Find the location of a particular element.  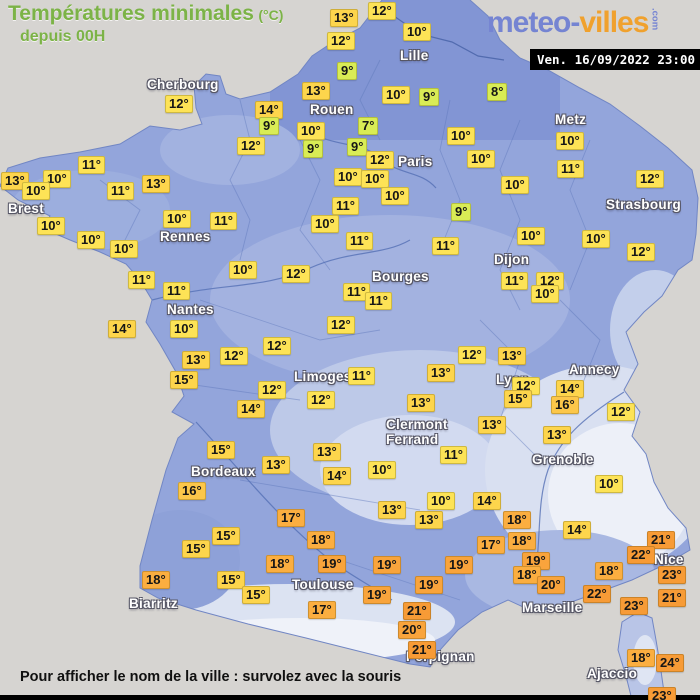

meteo-villes-logo: meteo-villes.com is located at coordinates (573, 23).